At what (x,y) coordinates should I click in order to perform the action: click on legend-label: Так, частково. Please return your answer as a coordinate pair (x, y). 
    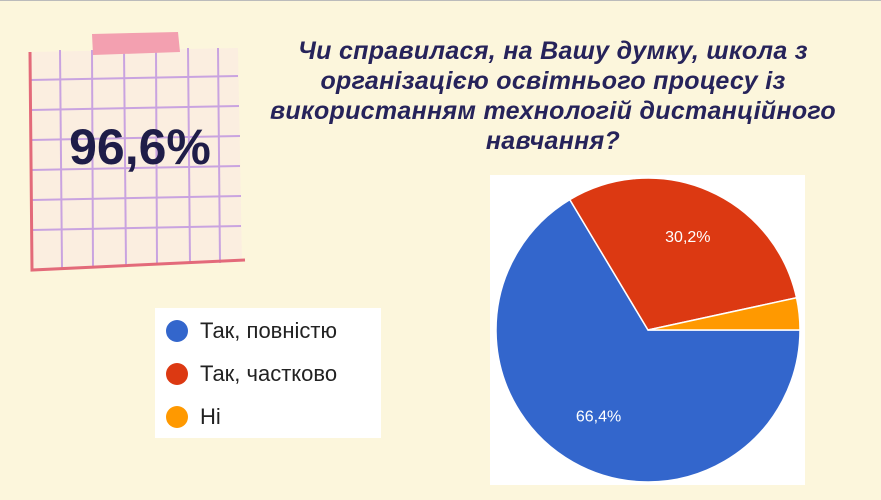
    Looking at the image, I should click on (268, 373).